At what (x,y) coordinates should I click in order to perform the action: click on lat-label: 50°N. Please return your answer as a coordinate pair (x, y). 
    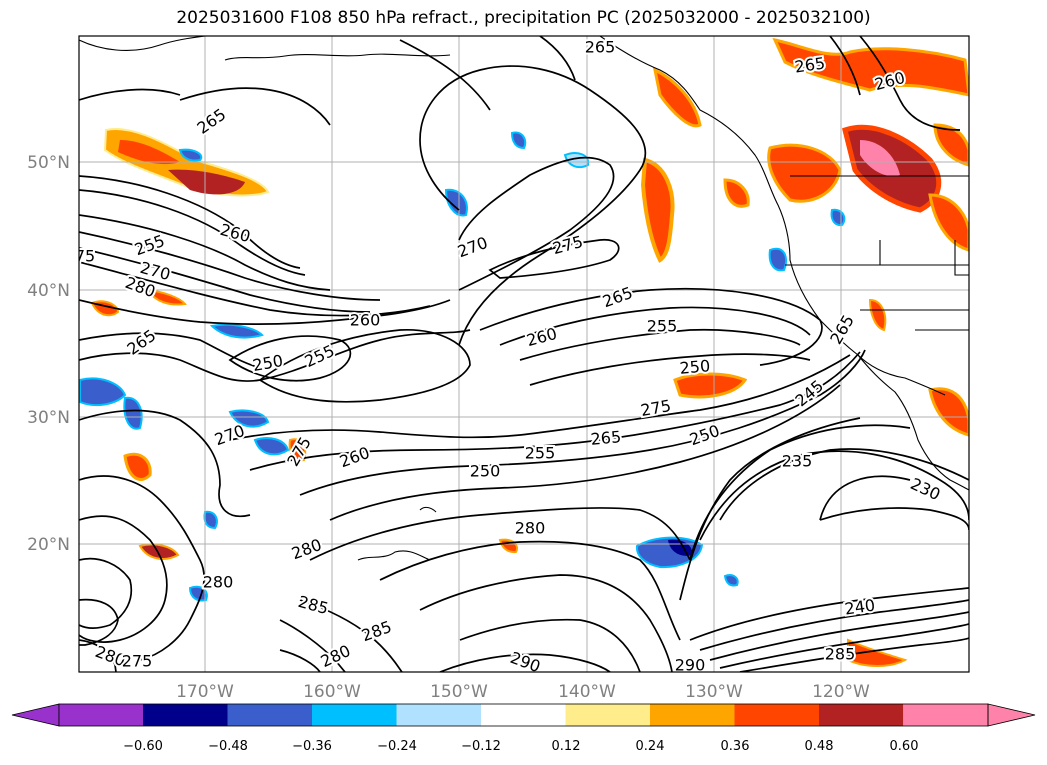
    Looking at the image, I should click on (48, 163).